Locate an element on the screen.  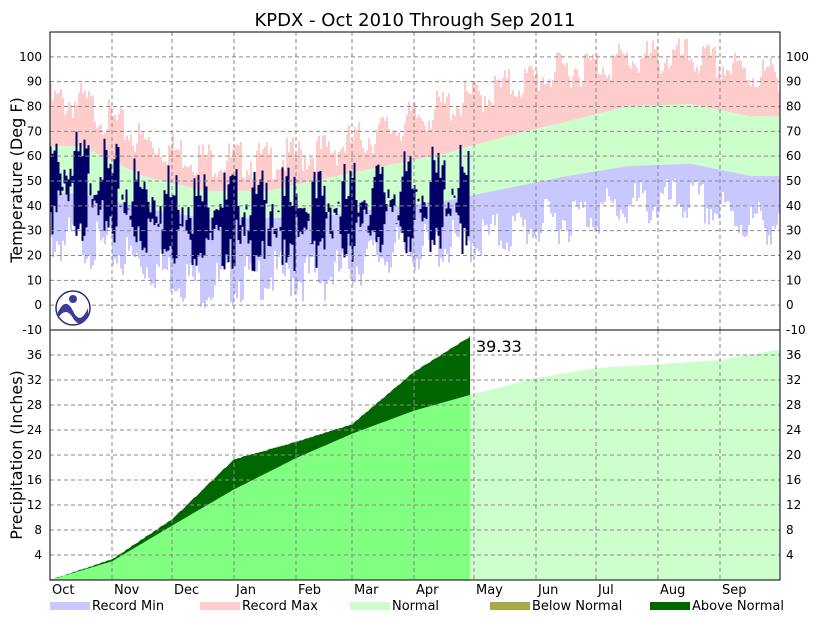
legend-label: Normal is located at coordinates (415, 606).